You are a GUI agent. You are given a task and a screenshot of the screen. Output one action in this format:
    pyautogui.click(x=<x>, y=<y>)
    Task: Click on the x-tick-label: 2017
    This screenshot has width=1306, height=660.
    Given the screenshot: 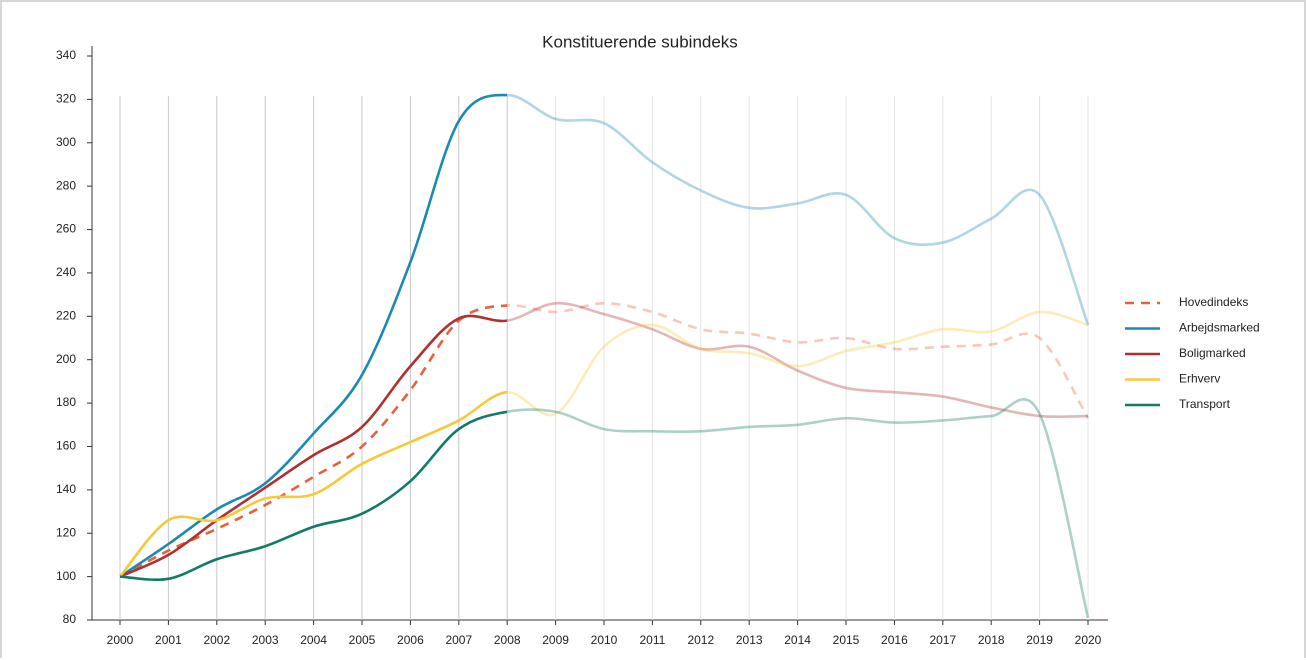 What is the action you would take?
    pyautogui.click(x=942, y=640)
    